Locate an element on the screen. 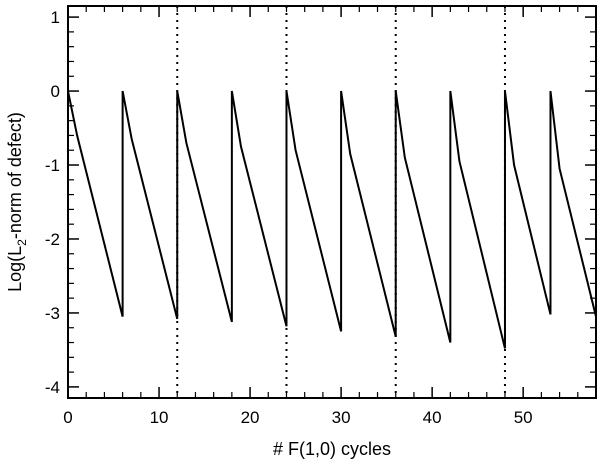  x-tick-label: 10 is located at coordinates (159, 417).